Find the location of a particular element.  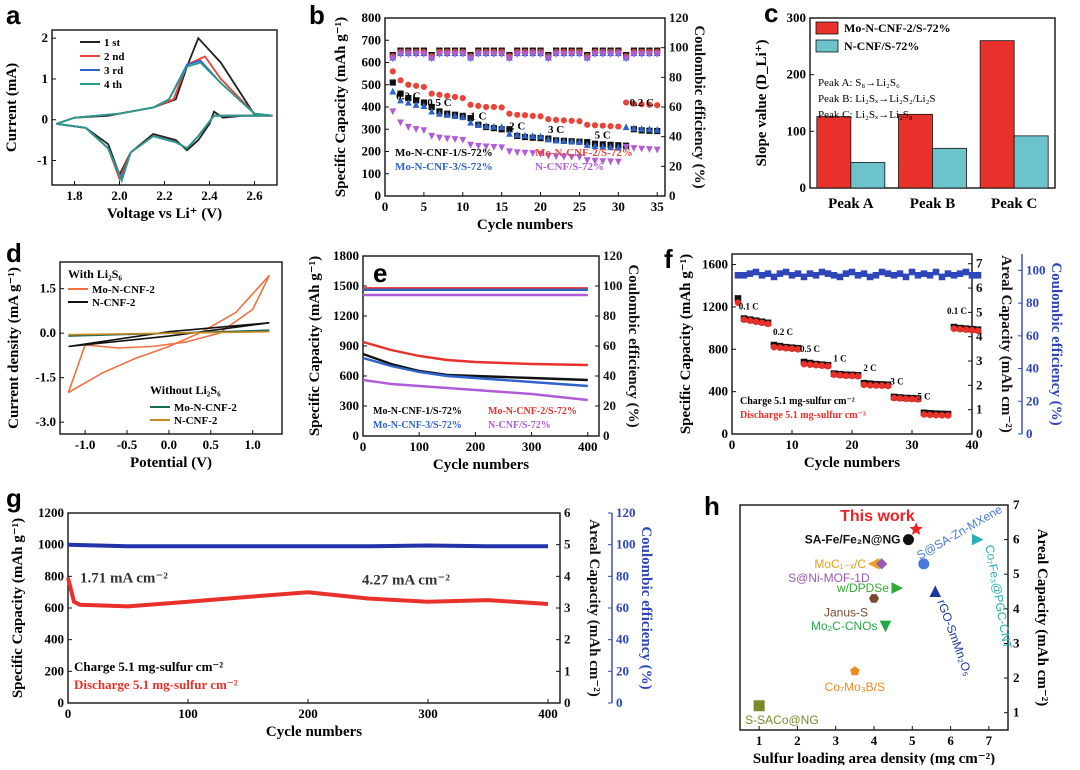

x-tick-label: 3 is located at coordinates (835, 740).